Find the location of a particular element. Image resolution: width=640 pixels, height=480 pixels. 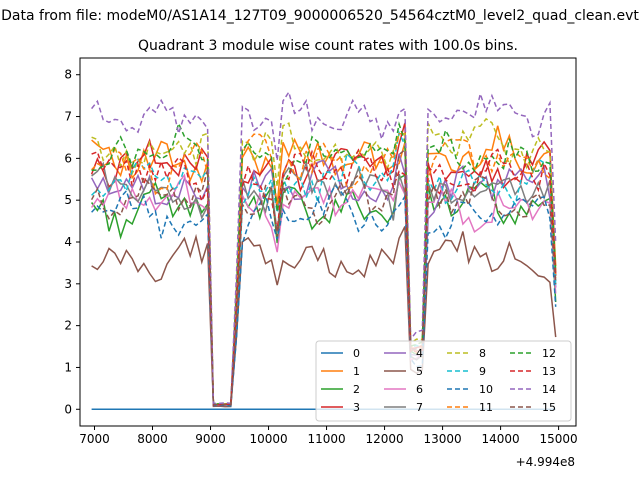

legend-label-6: 6 is located at coordinates (419, 389).